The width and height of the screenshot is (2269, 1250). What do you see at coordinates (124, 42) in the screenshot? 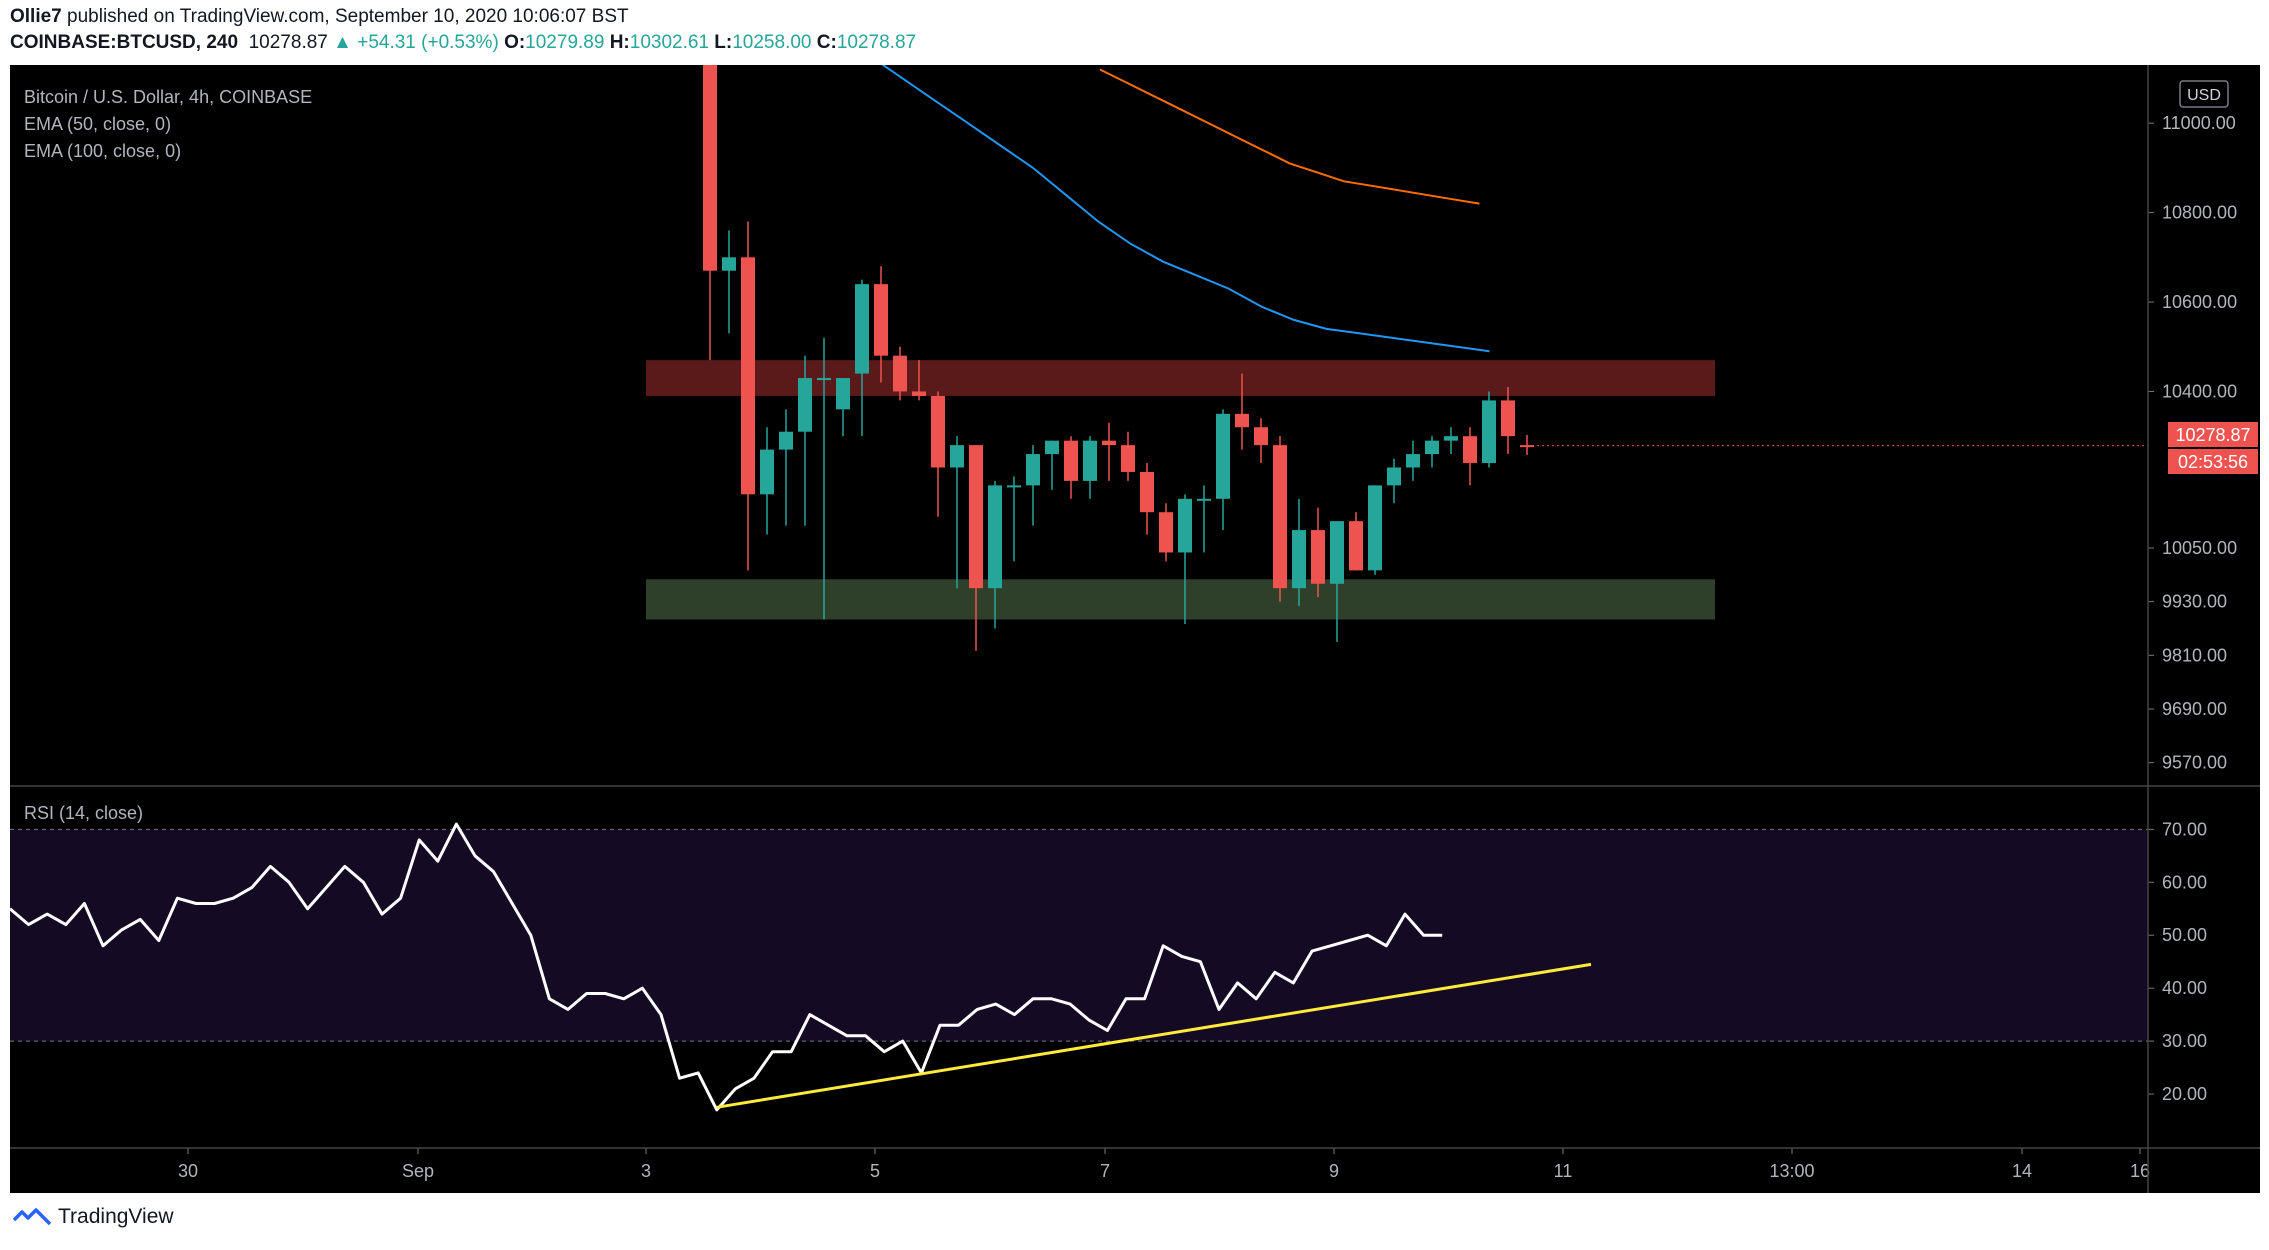
I see `symbol-name: COINBASE:BTCUSD, 240` at bounding box center [124, 42].